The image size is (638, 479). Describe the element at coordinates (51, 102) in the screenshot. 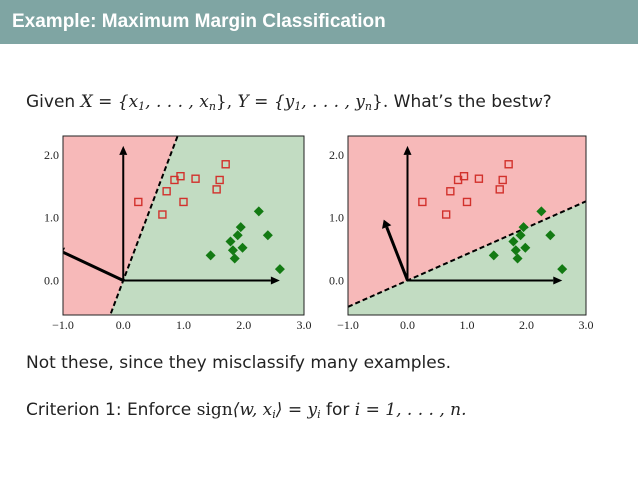

I see `given-text: Given` at that location.